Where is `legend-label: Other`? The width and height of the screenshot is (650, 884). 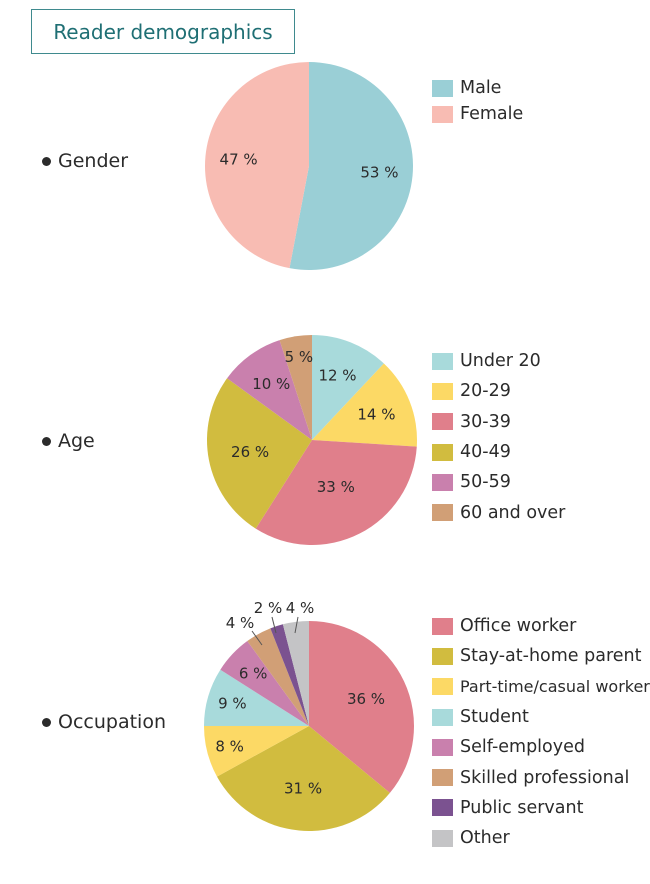
legend-label: Other is located at coordinates (485, 838).